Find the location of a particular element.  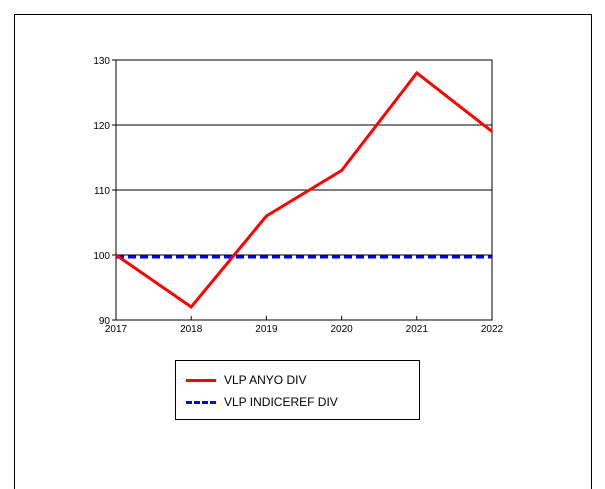

legend-label: VLP ANYO DIV is located at coordinates (265, 380).